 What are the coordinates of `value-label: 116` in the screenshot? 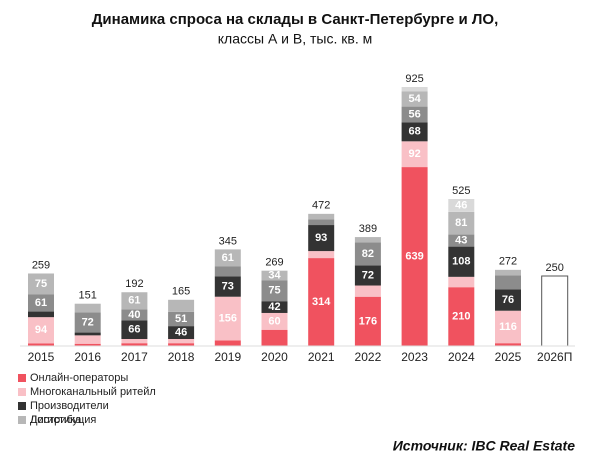 It's located at (508, 327).